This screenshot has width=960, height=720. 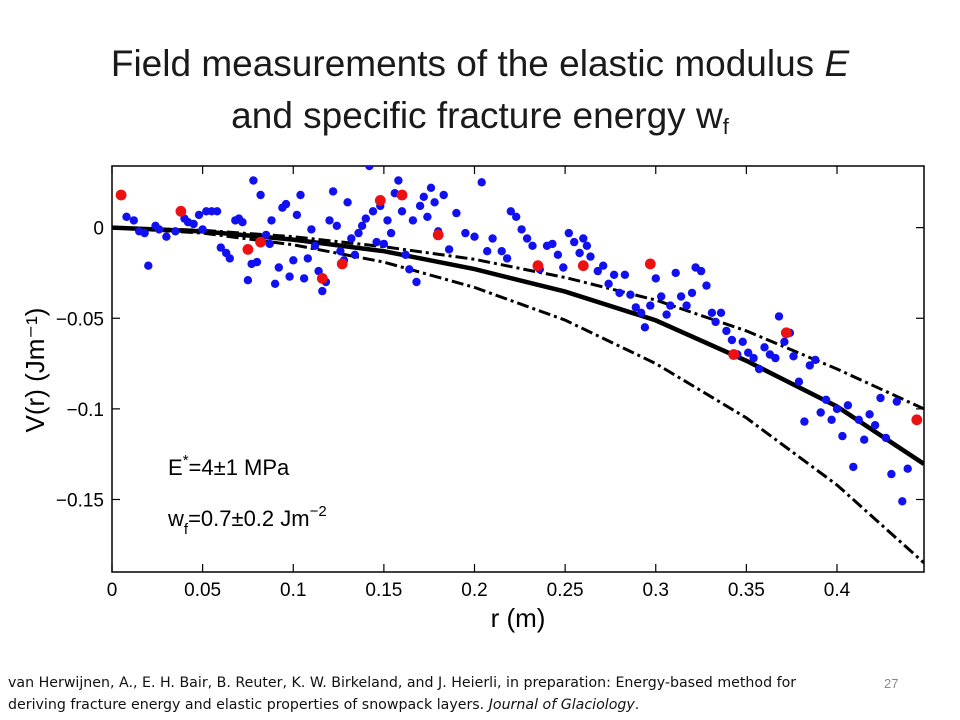 What do you see at coordinates (637, 705) in the screenshot?
I see `citation-end: .` at bounding box center [637, 705].